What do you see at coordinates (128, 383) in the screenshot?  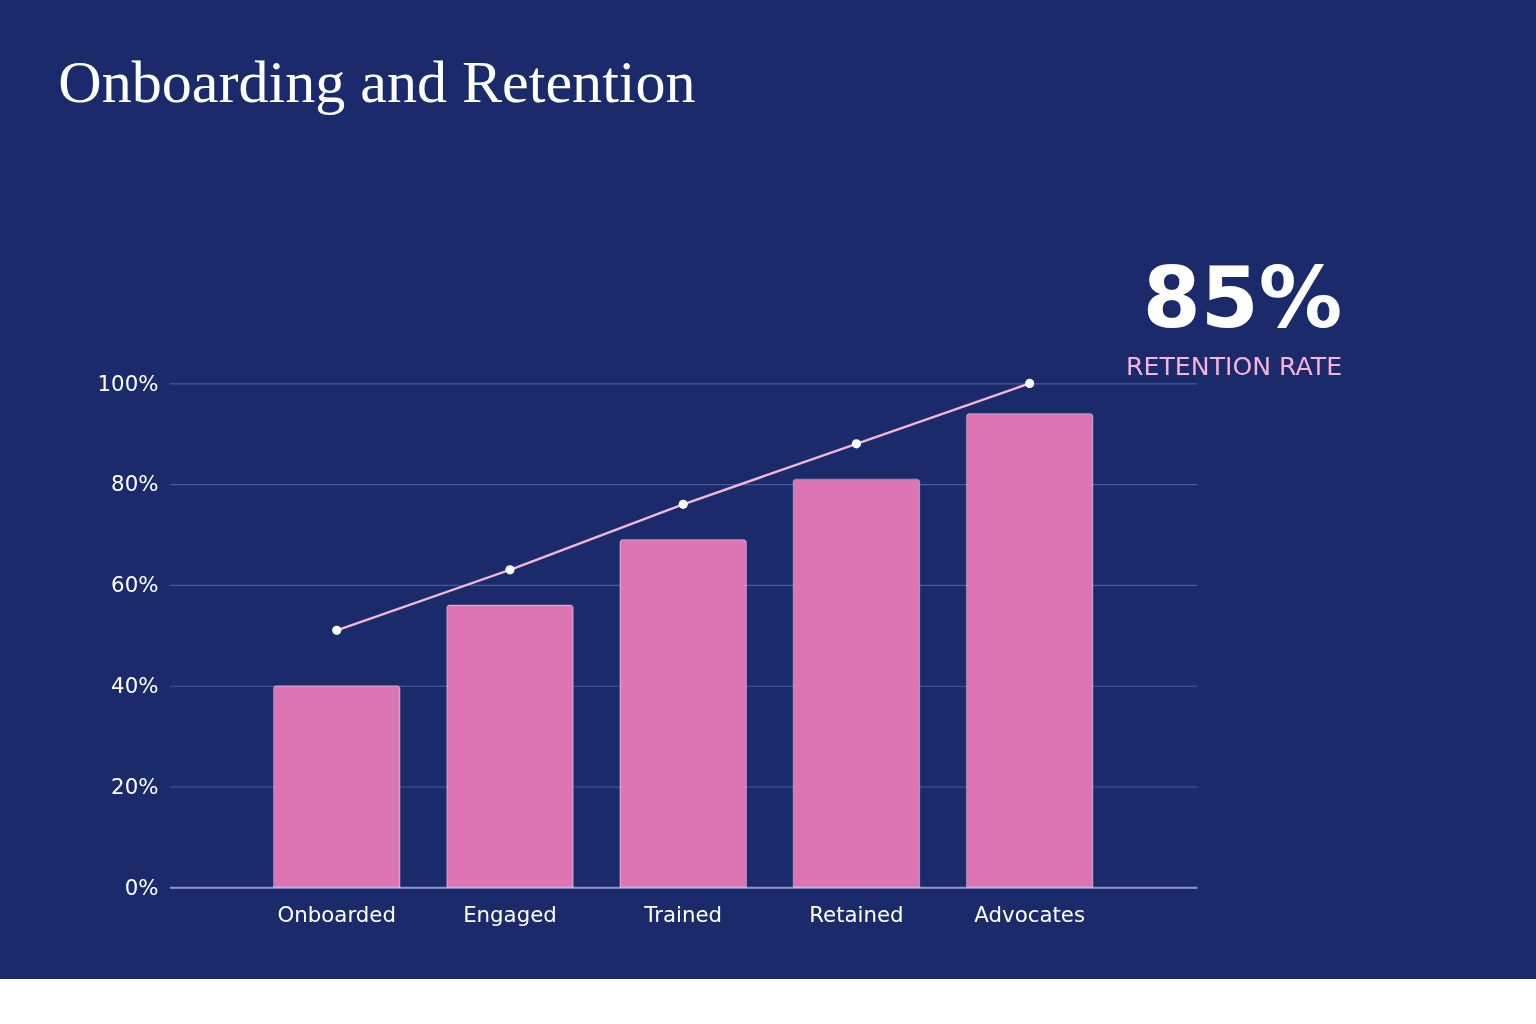 I see `y-tick-label: 100%` at bounding box center [128, 383].